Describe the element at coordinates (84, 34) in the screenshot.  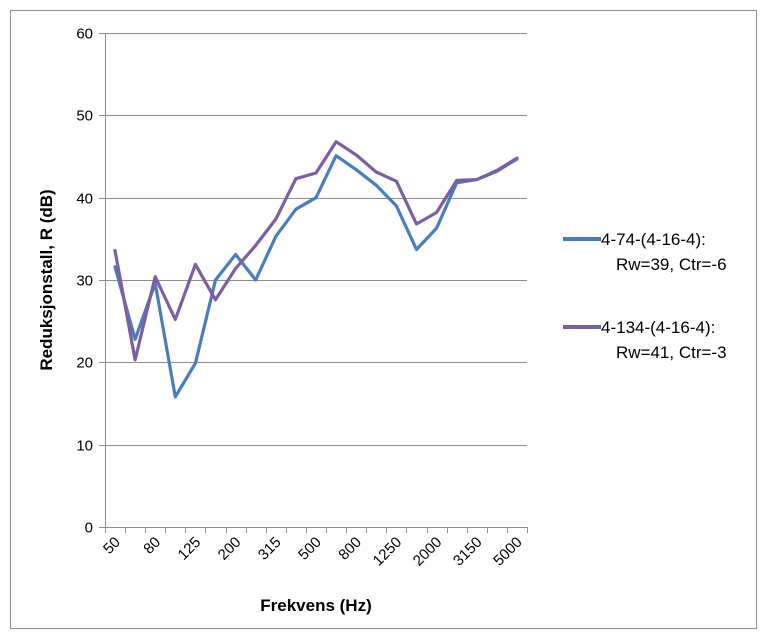
I see `y-tick-label: 60` at that location.